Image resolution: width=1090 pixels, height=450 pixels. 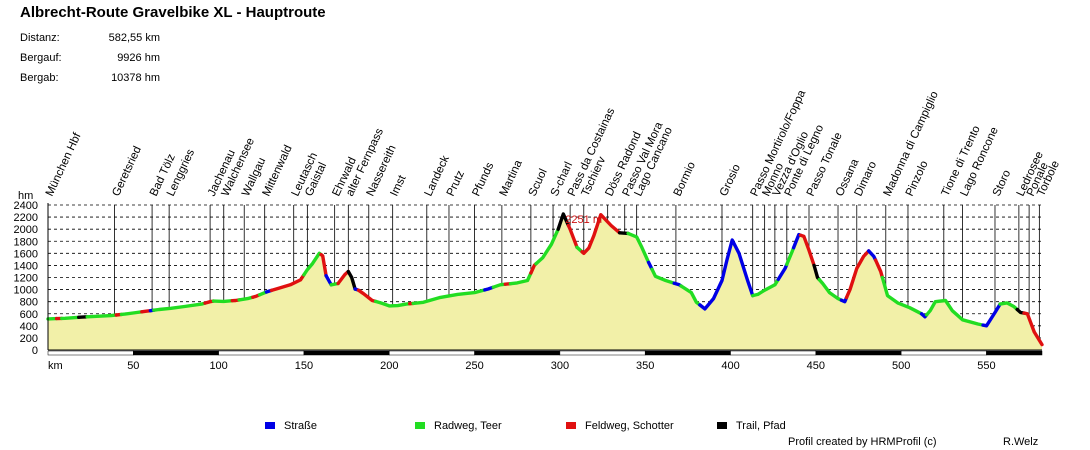 What do you see at coordinates (456, 184) in the screenshot?
I see `waypoint-label: Prutz` at bounding box center [456, 184].